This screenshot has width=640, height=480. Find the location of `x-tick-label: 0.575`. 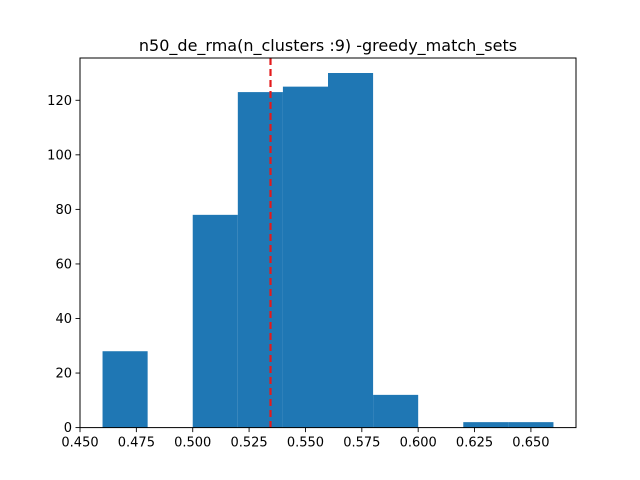

x-tick-label: 0.575 is located at coordinates (361, 443).